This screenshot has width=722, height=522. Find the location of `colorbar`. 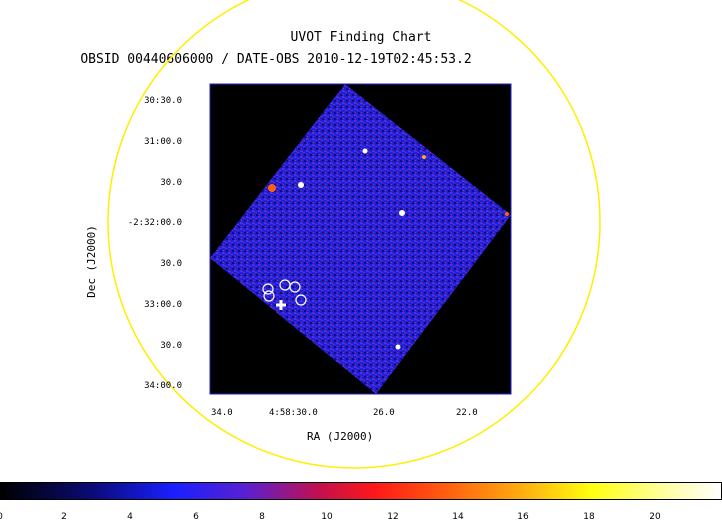

colorbar is located at coordinates (361, 491).